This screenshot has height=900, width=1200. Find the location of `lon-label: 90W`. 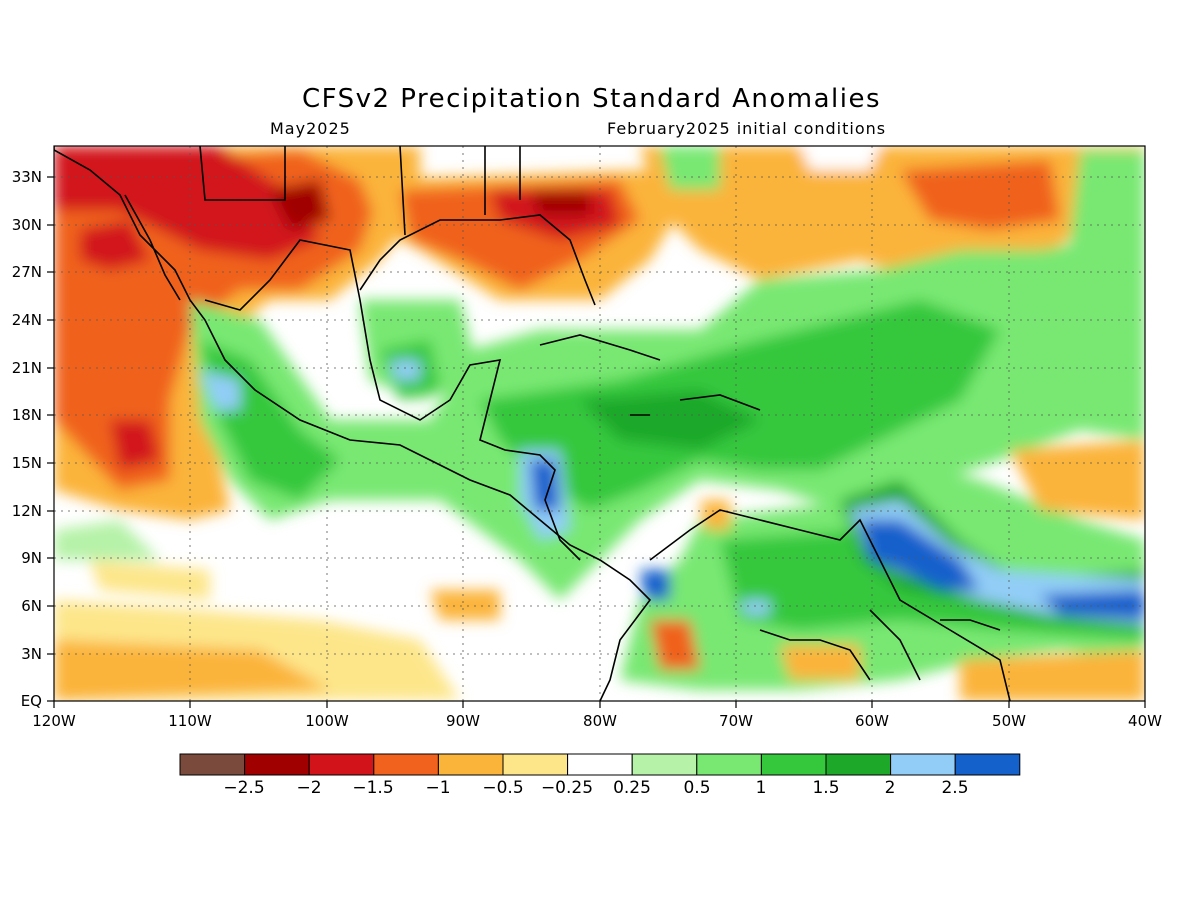

lon-label: 90W is located at coordinates (463, 721).